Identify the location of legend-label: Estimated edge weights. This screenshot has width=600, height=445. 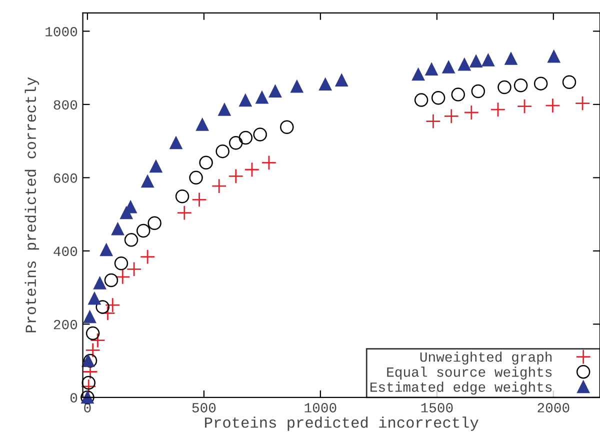
(461, 388).